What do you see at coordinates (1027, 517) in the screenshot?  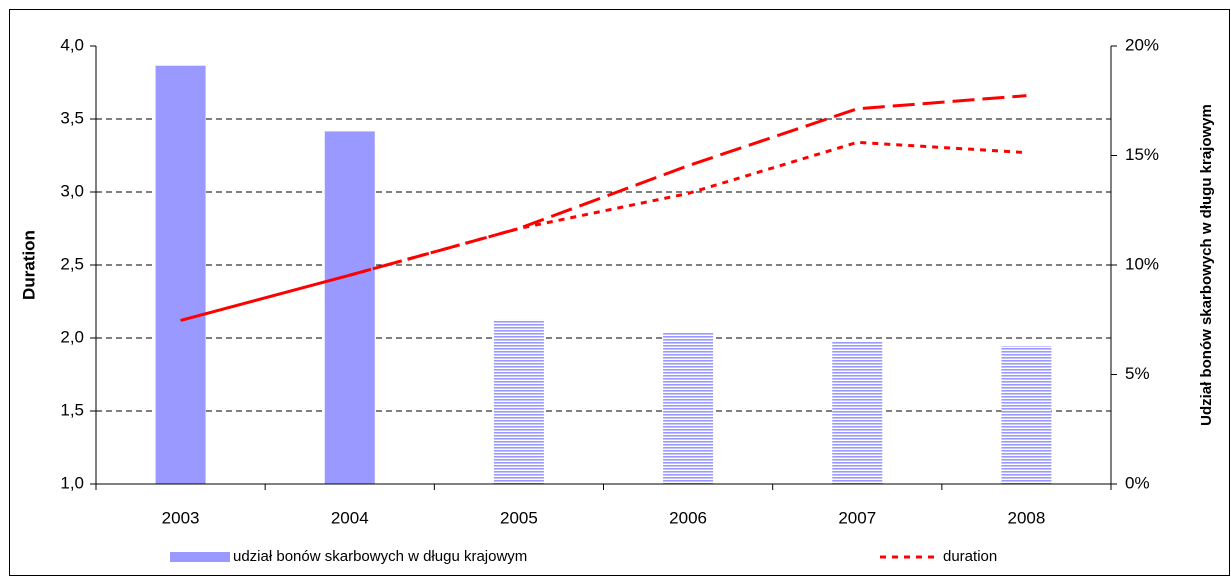 I see `x-tick-label: 2008` at bounding box center [1027, 517].